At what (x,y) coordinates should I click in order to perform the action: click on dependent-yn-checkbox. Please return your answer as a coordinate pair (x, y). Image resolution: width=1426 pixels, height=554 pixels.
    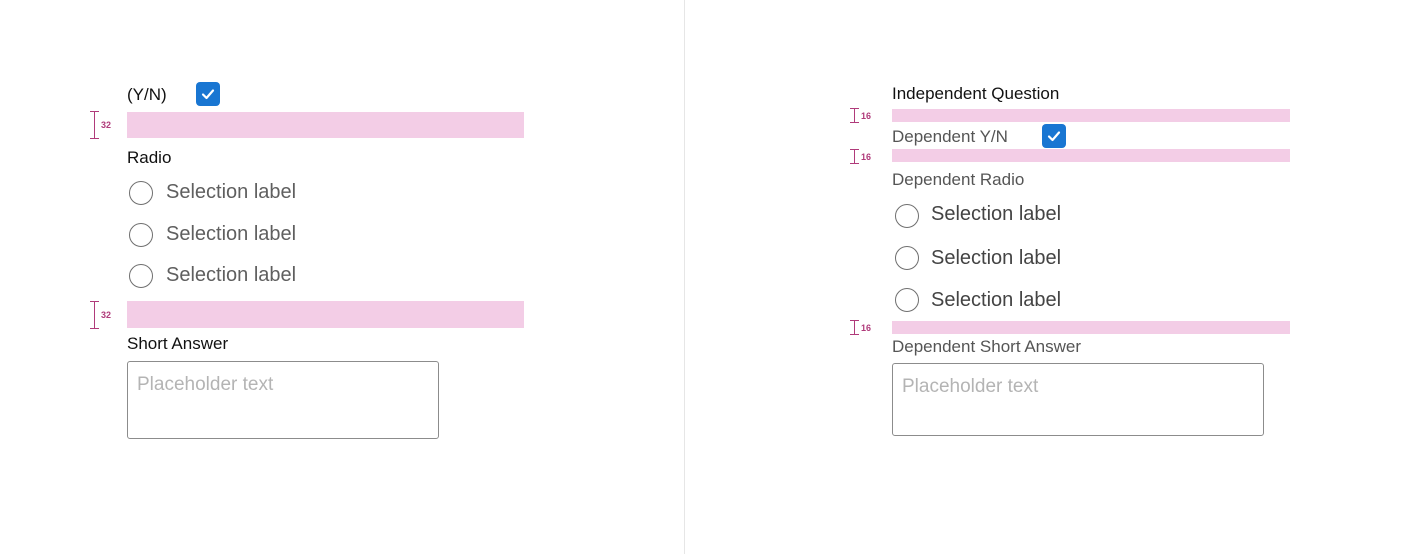
    Looking at the image, I should click on (1054, 136).